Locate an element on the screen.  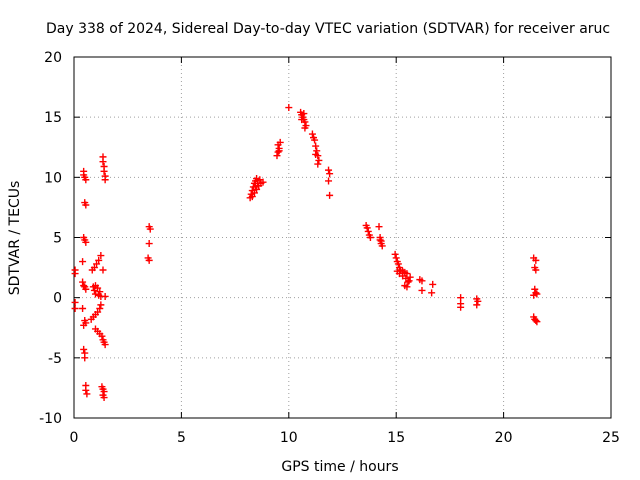
x-tick-label: 15 is located at coordinates (396, 438).